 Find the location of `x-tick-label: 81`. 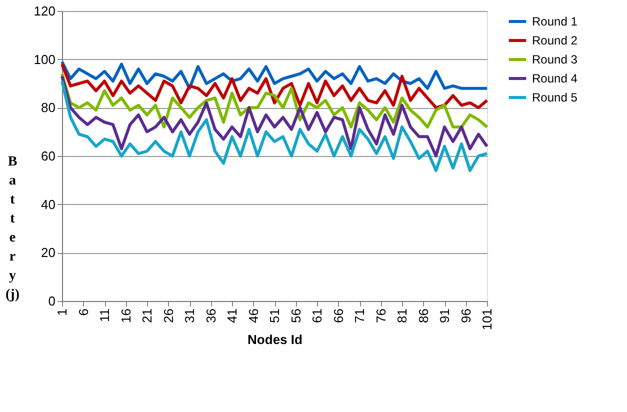

x-tick-label: 81 is located at coordinates (402, 315).